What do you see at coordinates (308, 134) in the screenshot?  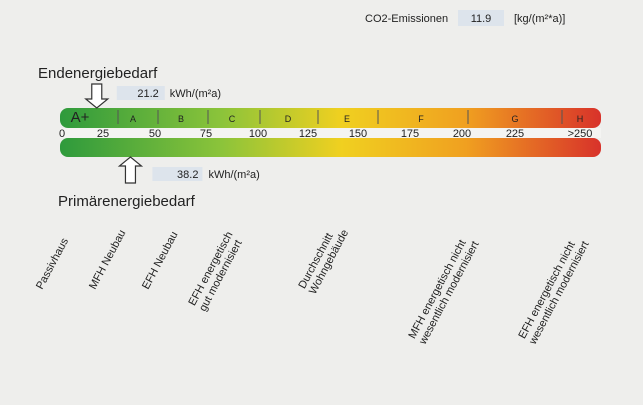 I see `tick-label: 125` at bounding box center [308, 134].